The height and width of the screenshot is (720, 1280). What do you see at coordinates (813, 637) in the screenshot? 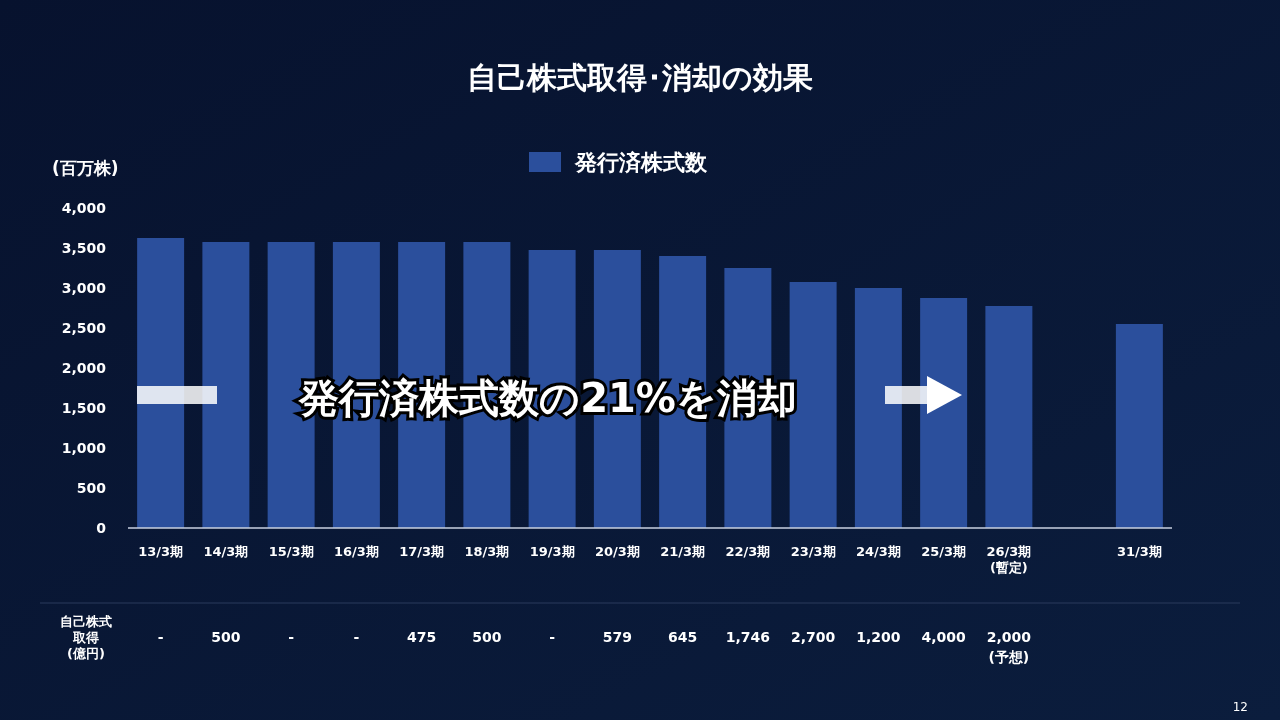
I see `text: 2,700` at bounding box center [813, 637].